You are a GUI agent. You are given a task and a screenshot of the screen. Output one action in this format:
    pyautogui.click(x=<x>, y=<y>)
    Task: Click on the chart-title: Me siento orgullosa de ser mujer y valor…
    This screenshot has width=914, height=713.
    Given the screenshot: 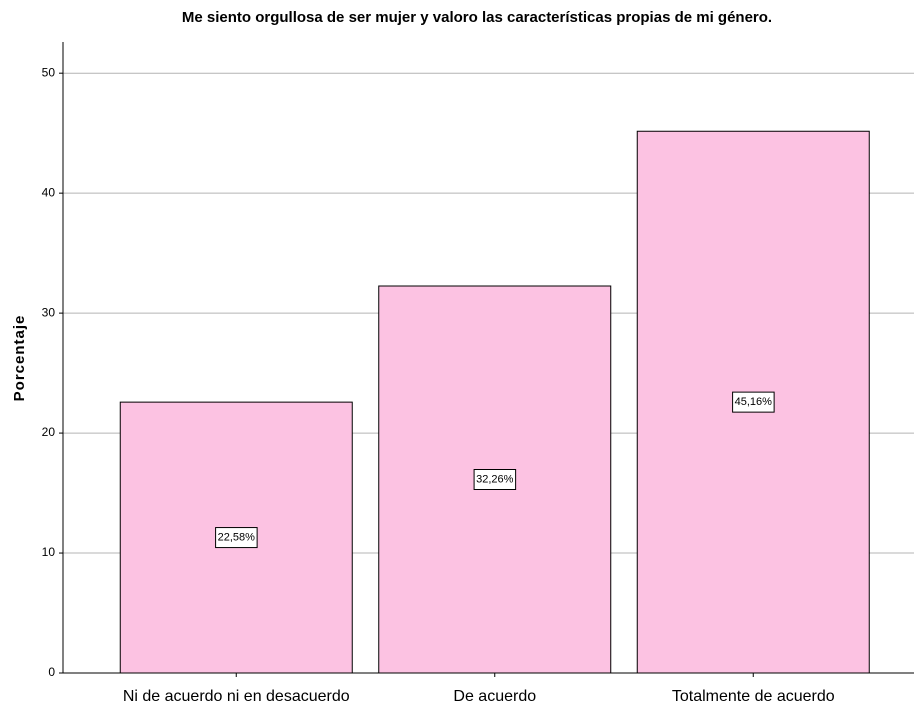 What is the action you would take?
    pyautogui.click(x=477, y=17)
    